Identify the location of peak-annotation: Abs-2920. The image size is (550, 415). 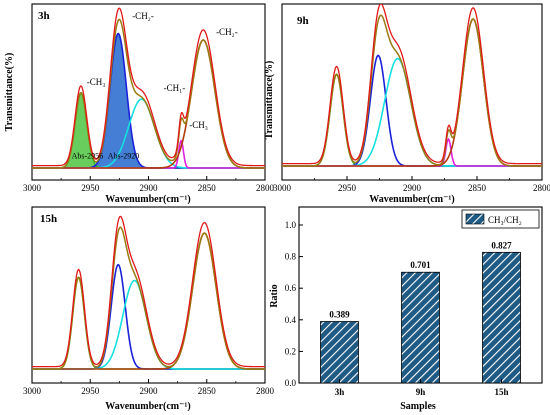
(124, 155).